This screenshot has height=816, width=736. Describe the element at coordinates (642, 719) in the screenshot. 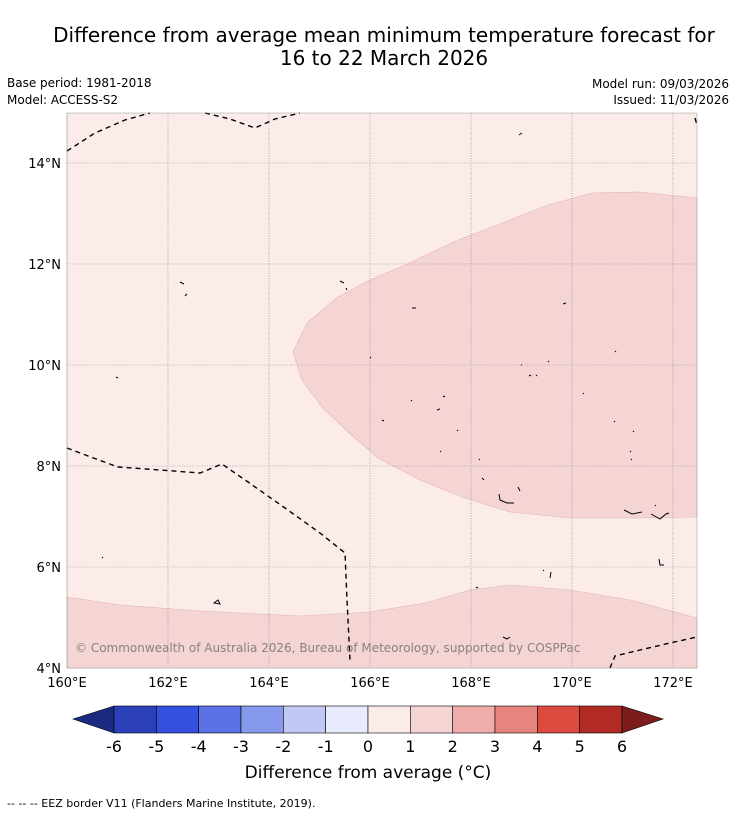

I see `colorbar-high-extension` at that location.